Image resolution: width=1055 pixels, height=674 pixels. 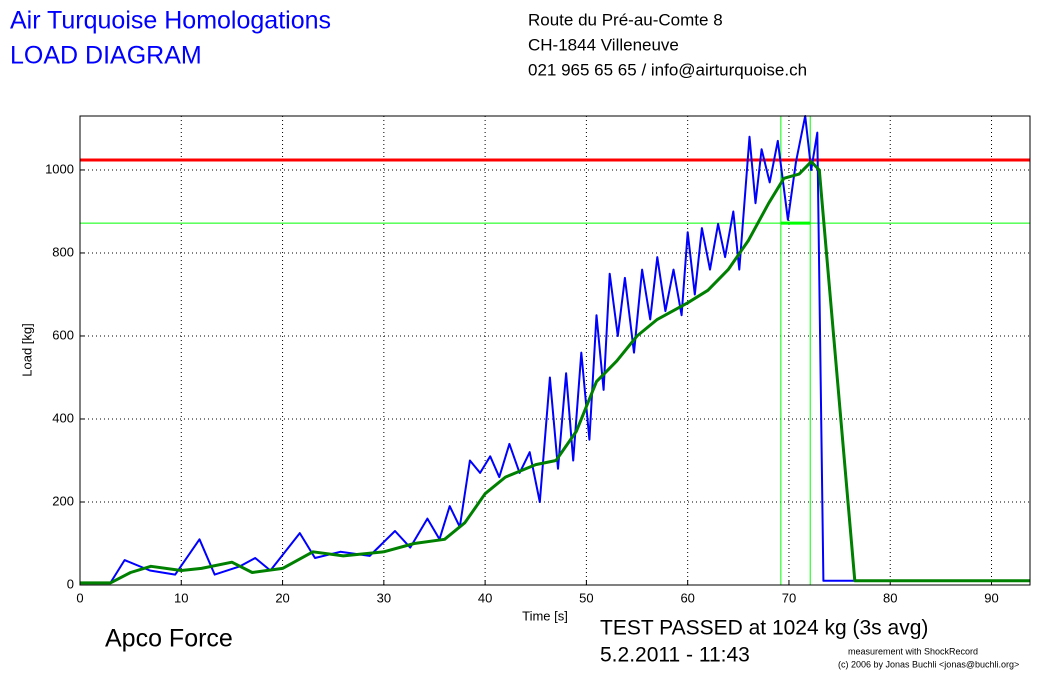 I want to click on x-tick-label: 90, so click(x=991, y=597).